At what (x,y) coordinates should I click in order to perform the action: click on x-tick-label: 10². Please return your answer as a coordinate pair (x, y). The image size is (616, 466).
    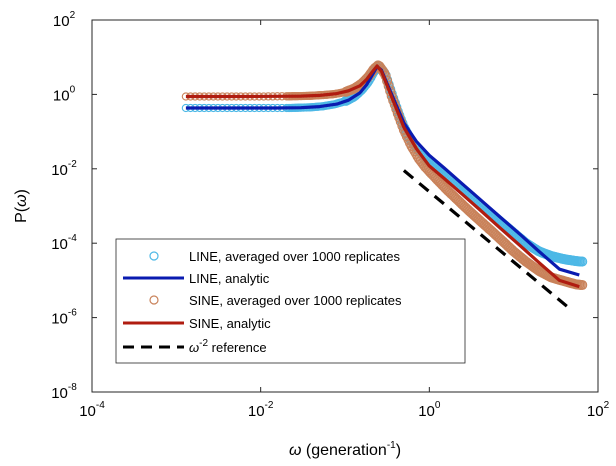
    Looking at the image, I should click on (598, 410).